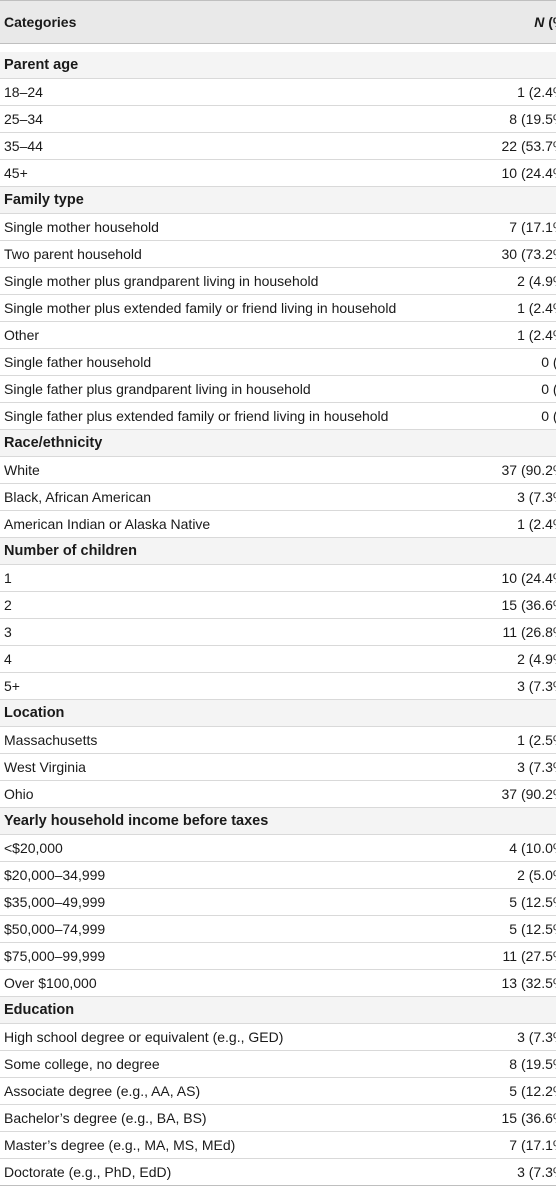  Describe the element at coordinates (235, 956) in the screenshot. I see `row-label: $75,000–99,999` at that location.